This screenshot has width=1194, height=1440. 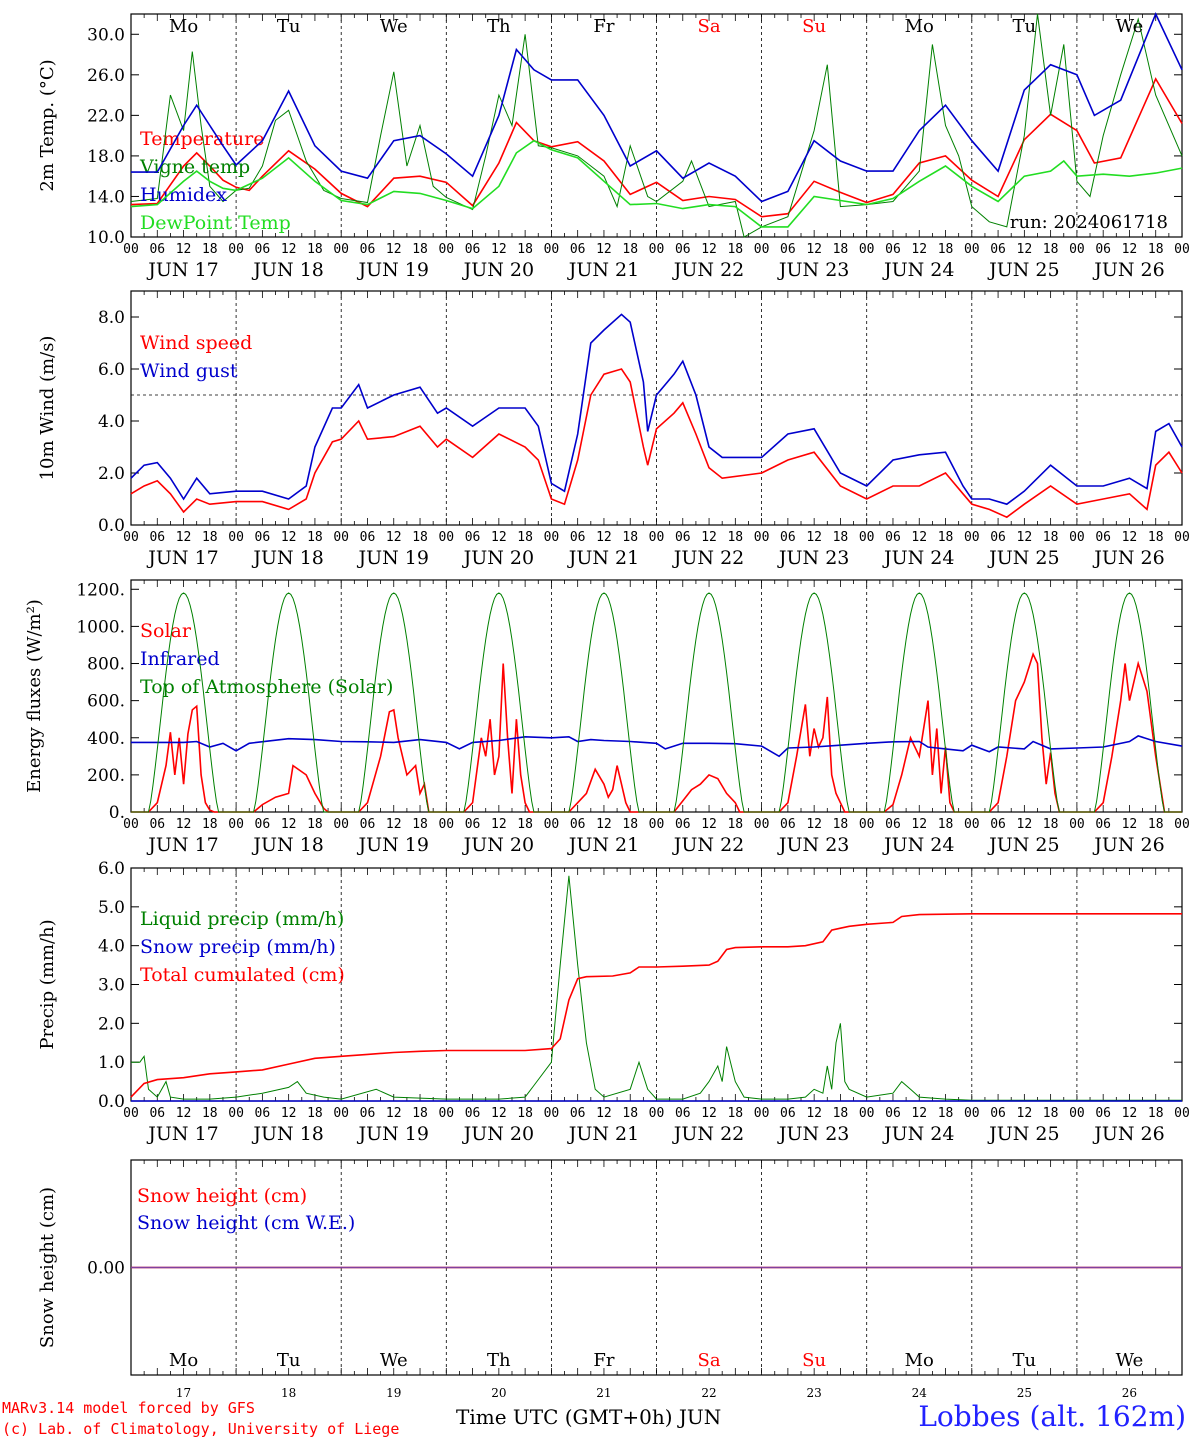 What do you see at coordinates (287, 558) in the screenshot?
I see `date-label: JUN 18` at bounding box center [287, 558].